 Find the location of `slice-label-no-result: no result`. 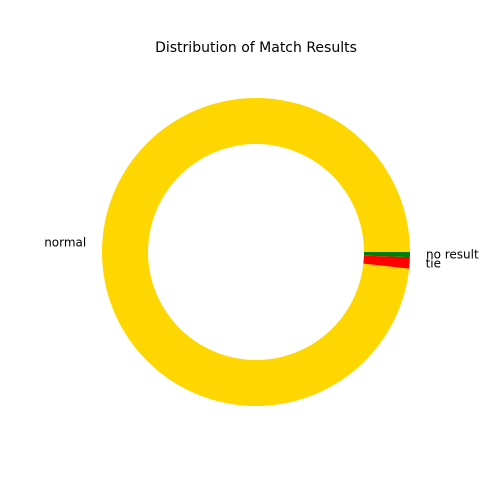

slice-label-no-result: no result is located at coordinates (452, 254).